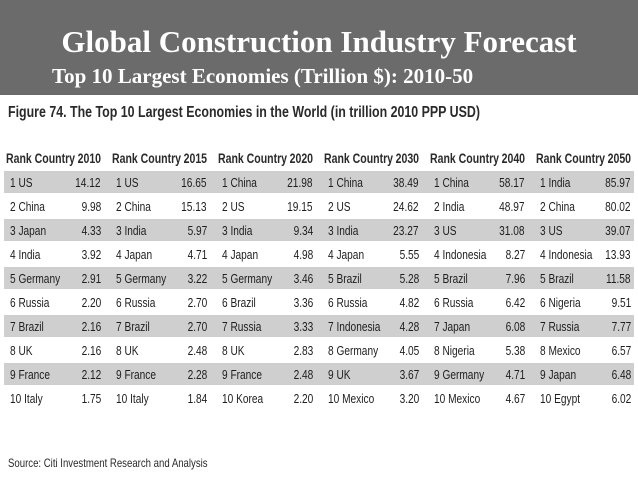  What do you see at coordinates (303, 254) in the screenshot?
I see `gdp-value-cell: 4.98` at bounding box center [303, 254].